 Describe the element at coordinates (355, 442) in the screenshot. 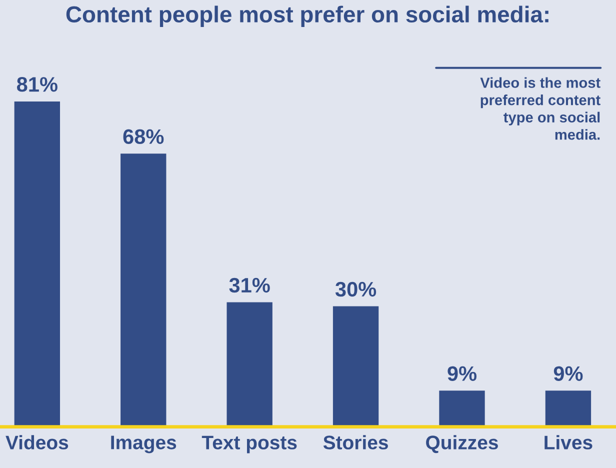

I see `x-tick-label: Stories` at that location.